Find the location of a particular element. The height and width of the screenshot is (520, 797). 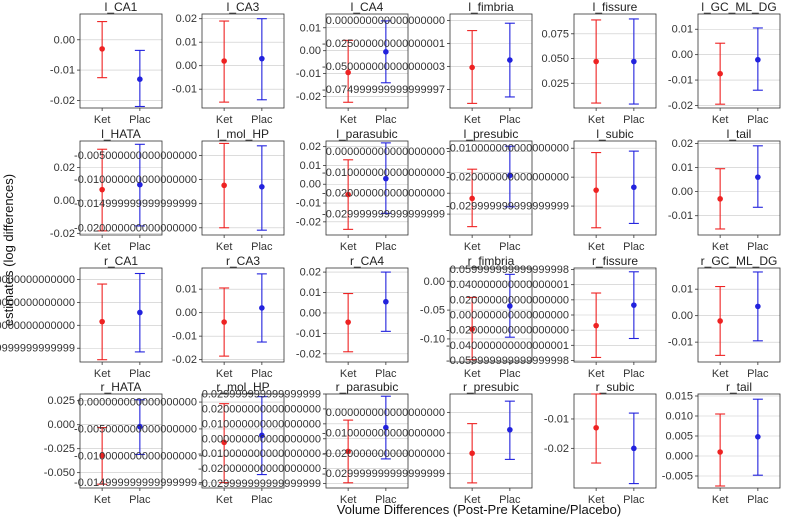

y-tick-label: -0.05 is located at coordinates (432, 311).